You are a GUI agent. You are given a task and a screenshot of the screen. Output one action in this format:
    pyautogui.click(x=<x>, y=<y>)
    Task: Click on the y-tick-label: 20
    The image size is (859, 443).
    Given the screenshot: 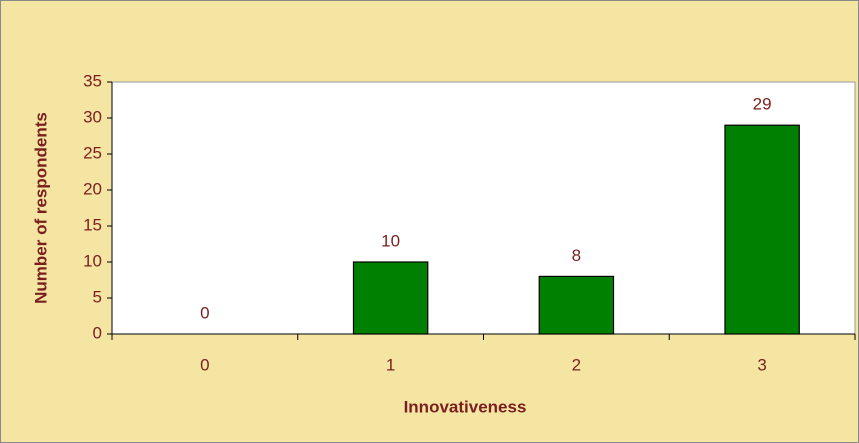 What is the action you would take?
    pyautogui.click(x=92, y=188)
    